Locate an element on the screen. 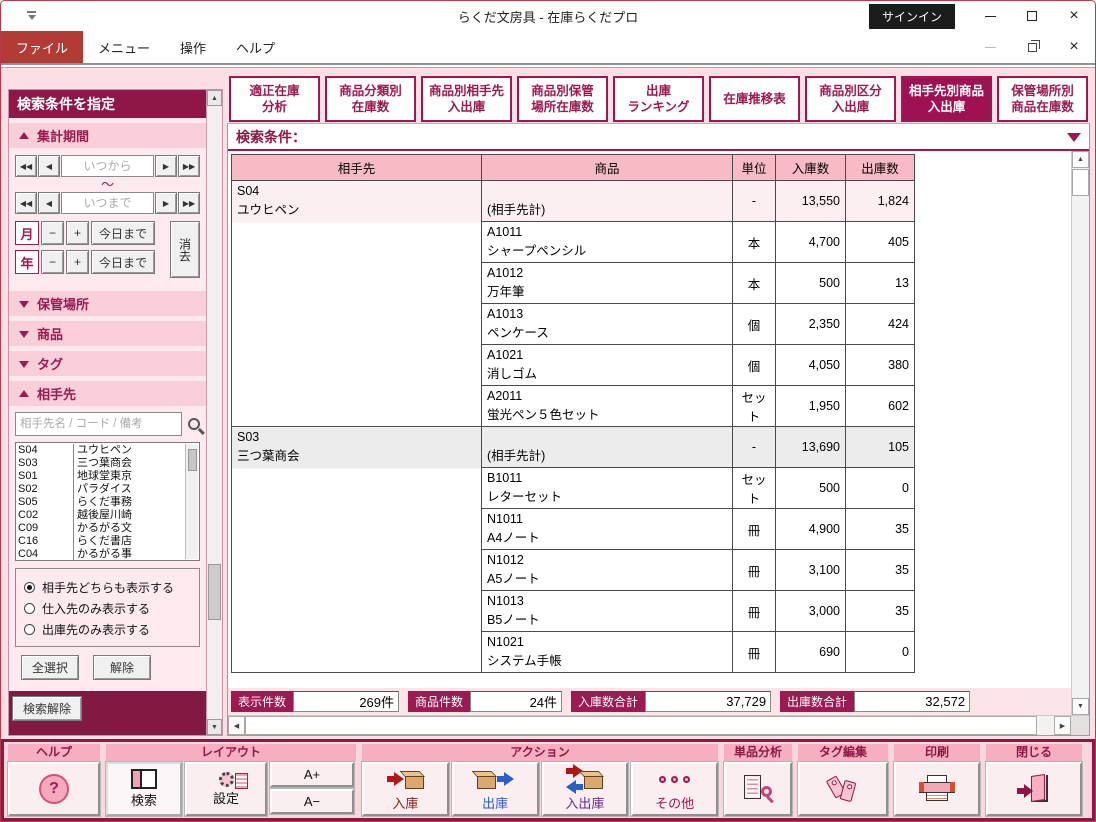 The image size is (1096, 822). product-row: A1021 消しゴム 個 4,050 380 is located at coordinates (573, 365).